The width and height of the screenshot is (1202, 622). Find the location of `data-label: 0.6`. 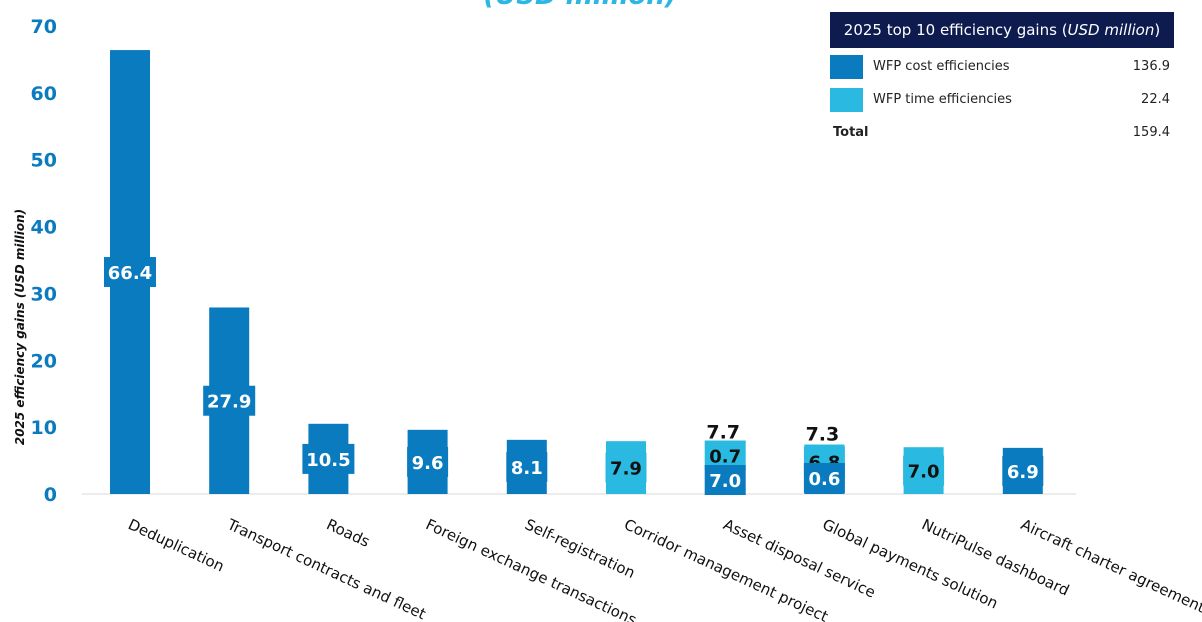

data-label: 0.6 is located at coordinates (824, 479).